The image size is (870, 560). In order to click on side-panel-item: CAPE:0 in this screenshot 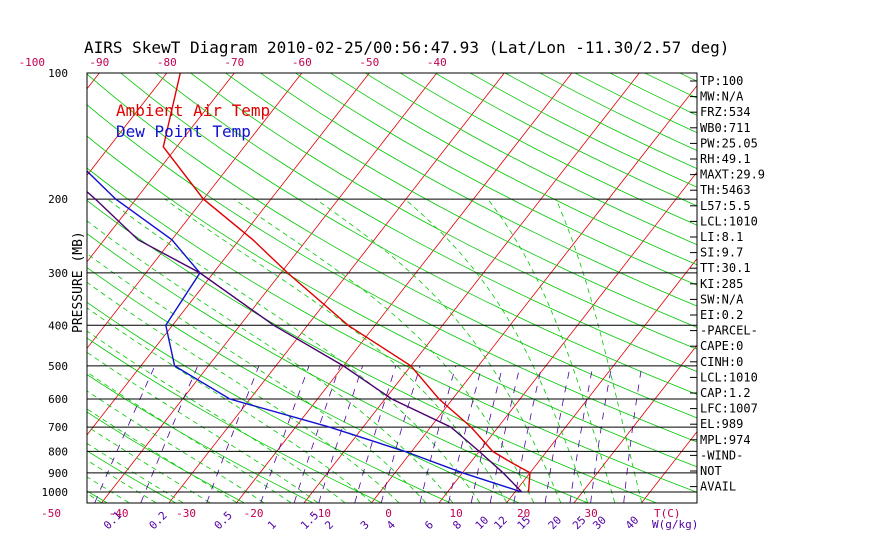, I will do `click(721, 346)`.